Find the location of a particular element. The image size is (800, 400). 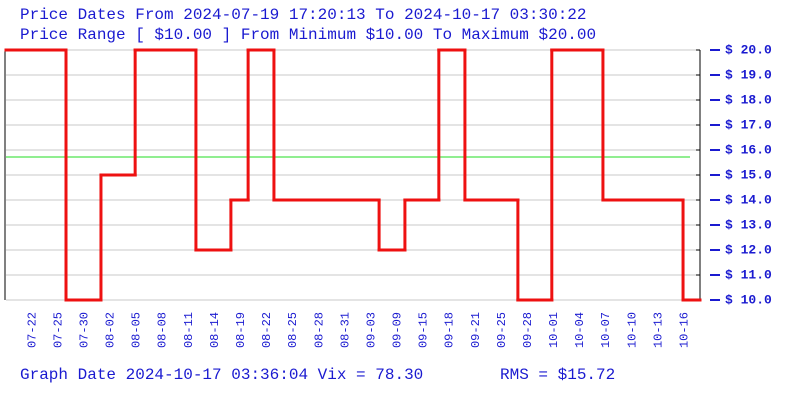

x-tick-label: 10-10 is located at coordinates (632, 330).